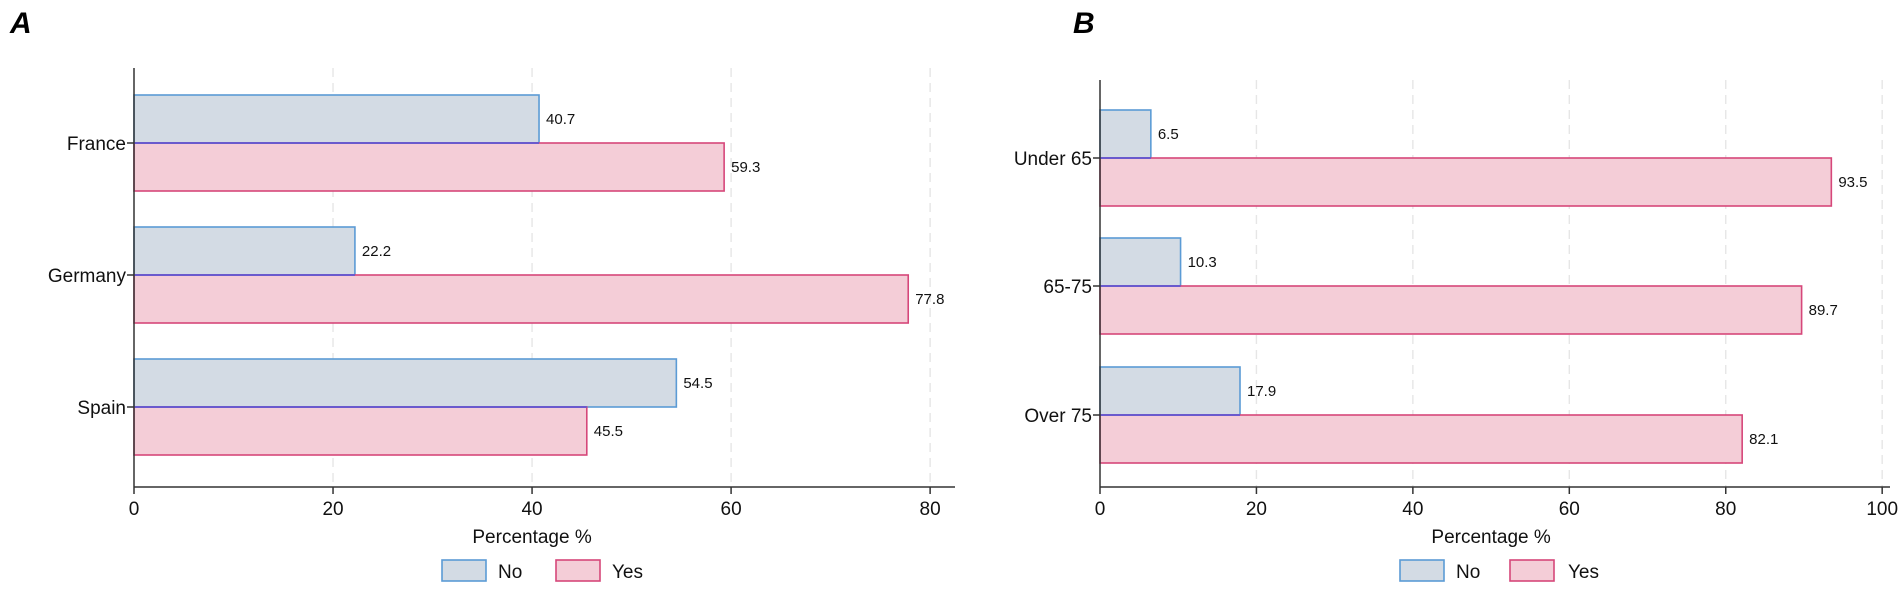  What do you see at coordinates (20, 23) in the screenshot?
I see `panel-label: A` at bounding box center [20, 23].